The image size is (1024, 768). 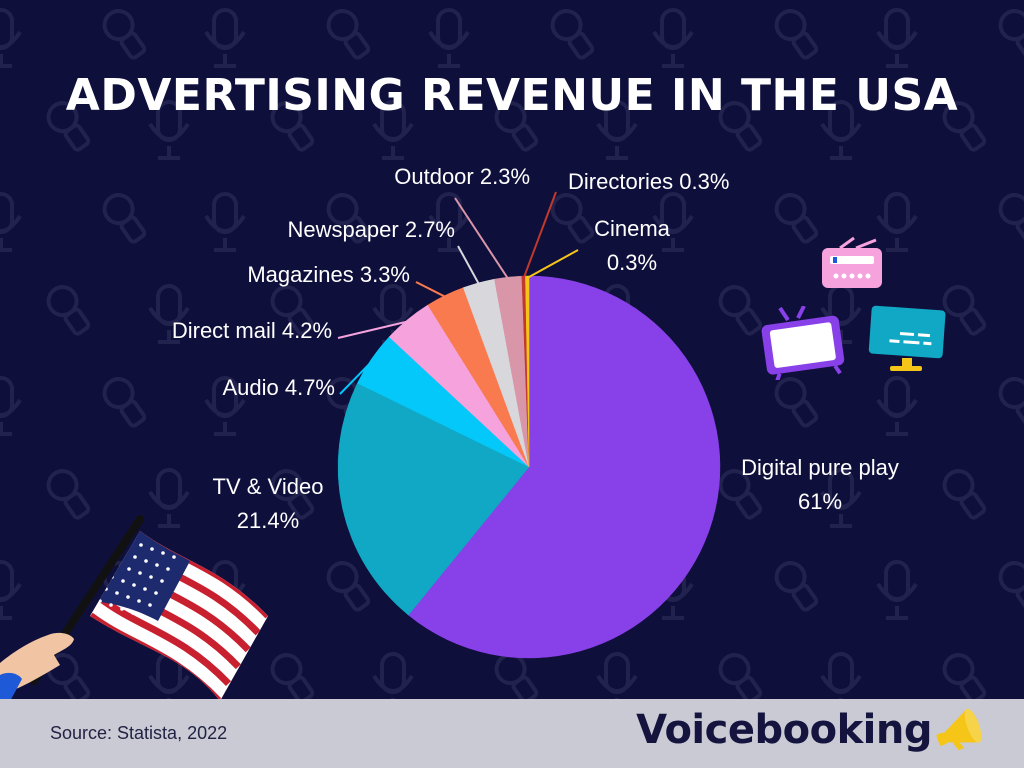 What do you see at coordinates (784, 730) in the screenshot?
I see `brand-logo: Voicebooking` at bounding box center [784, 730].